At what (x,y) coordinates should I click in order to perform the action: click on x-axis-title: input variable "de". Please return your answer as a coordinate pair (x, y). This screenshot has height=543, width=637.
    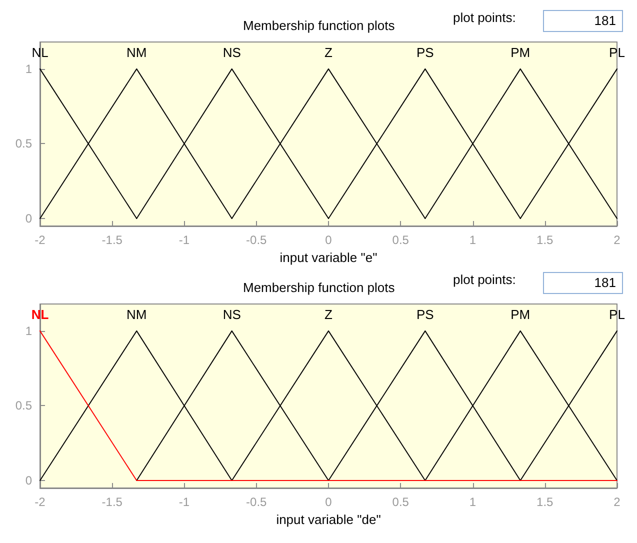
    Looking at the image, I should click on (329, 519).